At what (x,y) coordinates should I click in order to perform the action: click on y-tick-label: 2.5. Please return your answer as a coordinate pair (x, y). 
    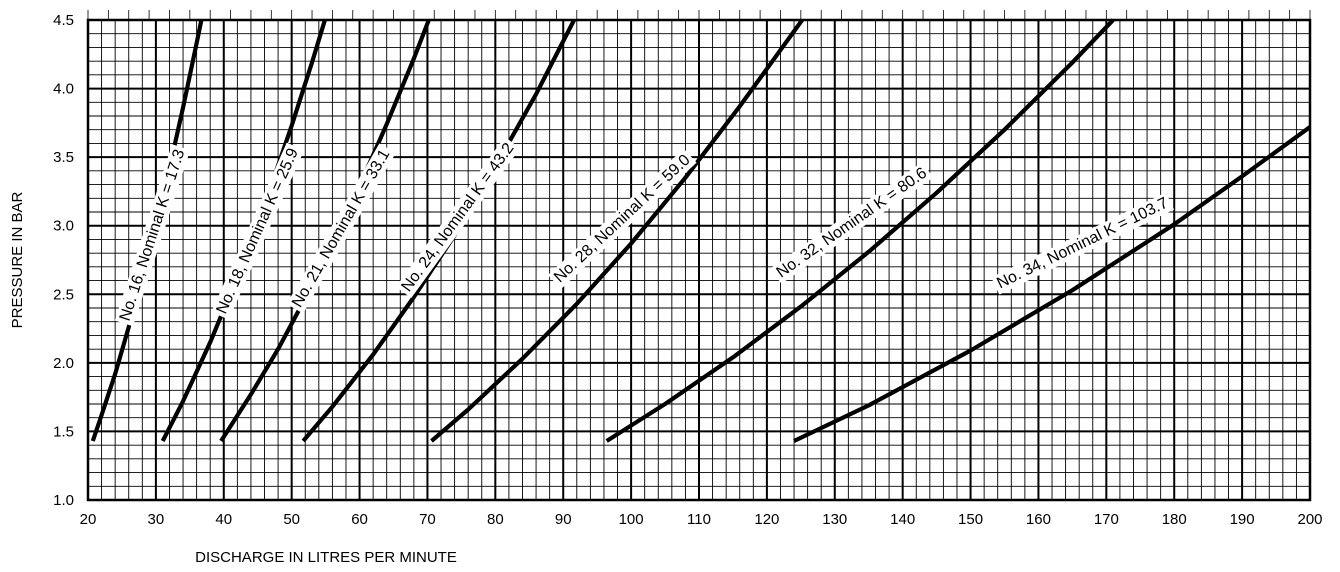
    Looking at the image, I should click on (63, 294).